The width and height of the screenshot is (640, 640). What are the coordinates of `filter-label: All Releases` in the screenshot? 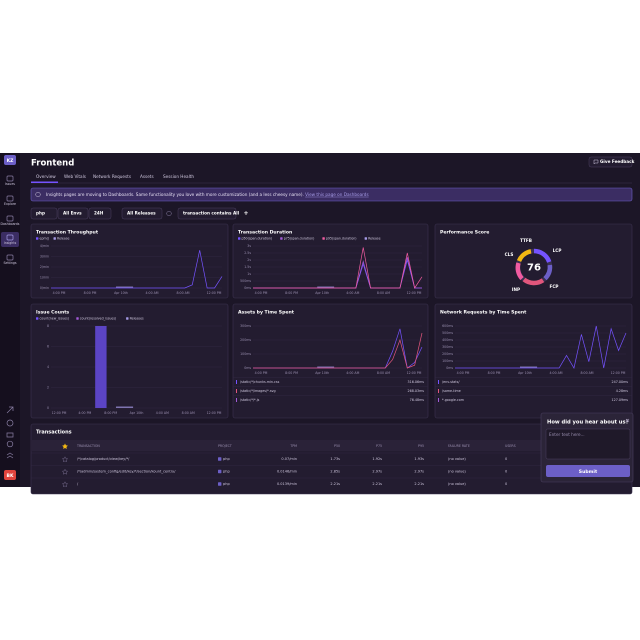 It's located at (141, 213).